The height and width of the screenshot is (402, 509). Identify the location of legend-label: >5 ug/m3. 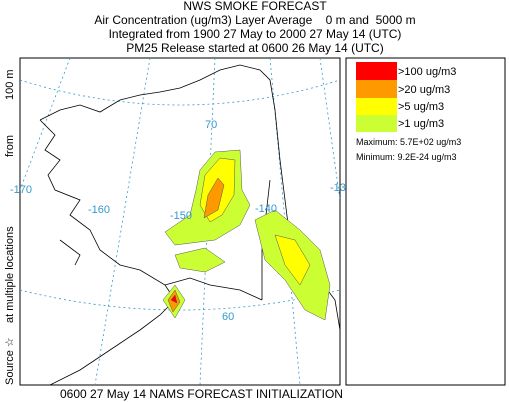
(421, 107).